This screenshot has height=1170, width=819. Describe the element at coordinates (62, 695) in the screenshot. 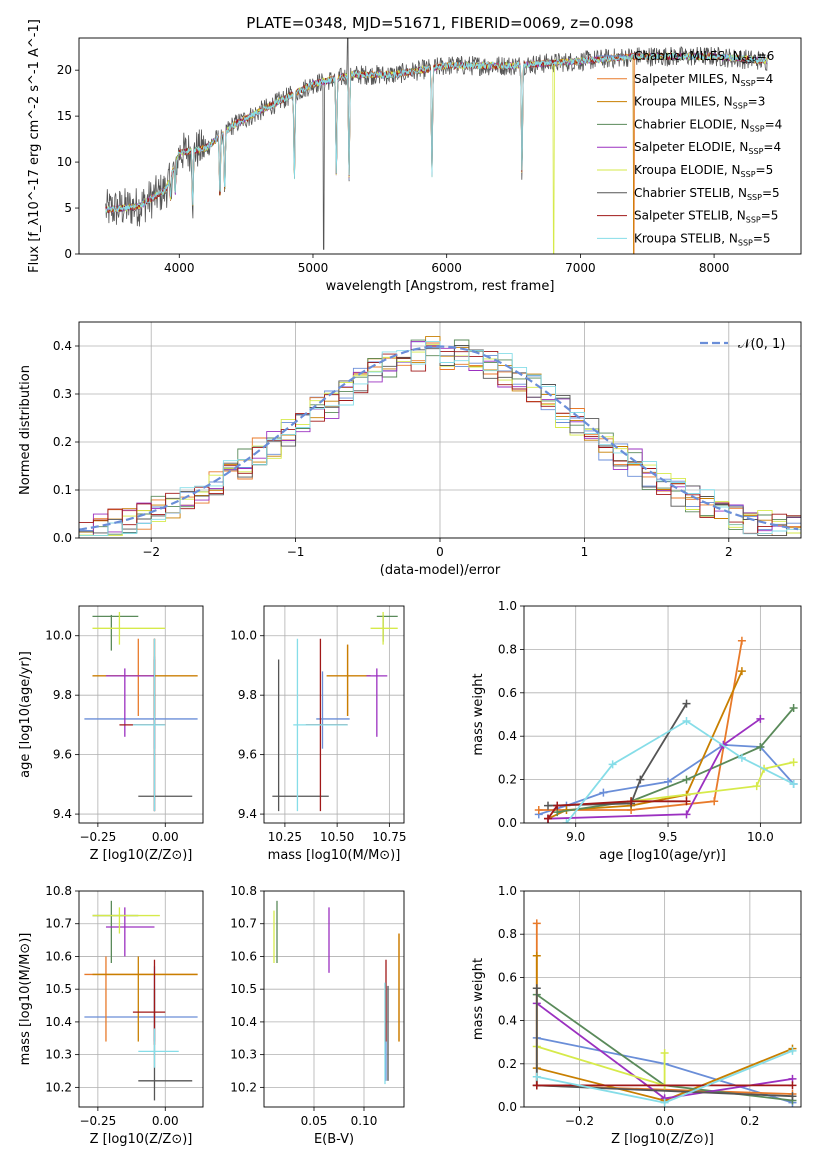

I see `y-tick-label: 9.8` at that location.